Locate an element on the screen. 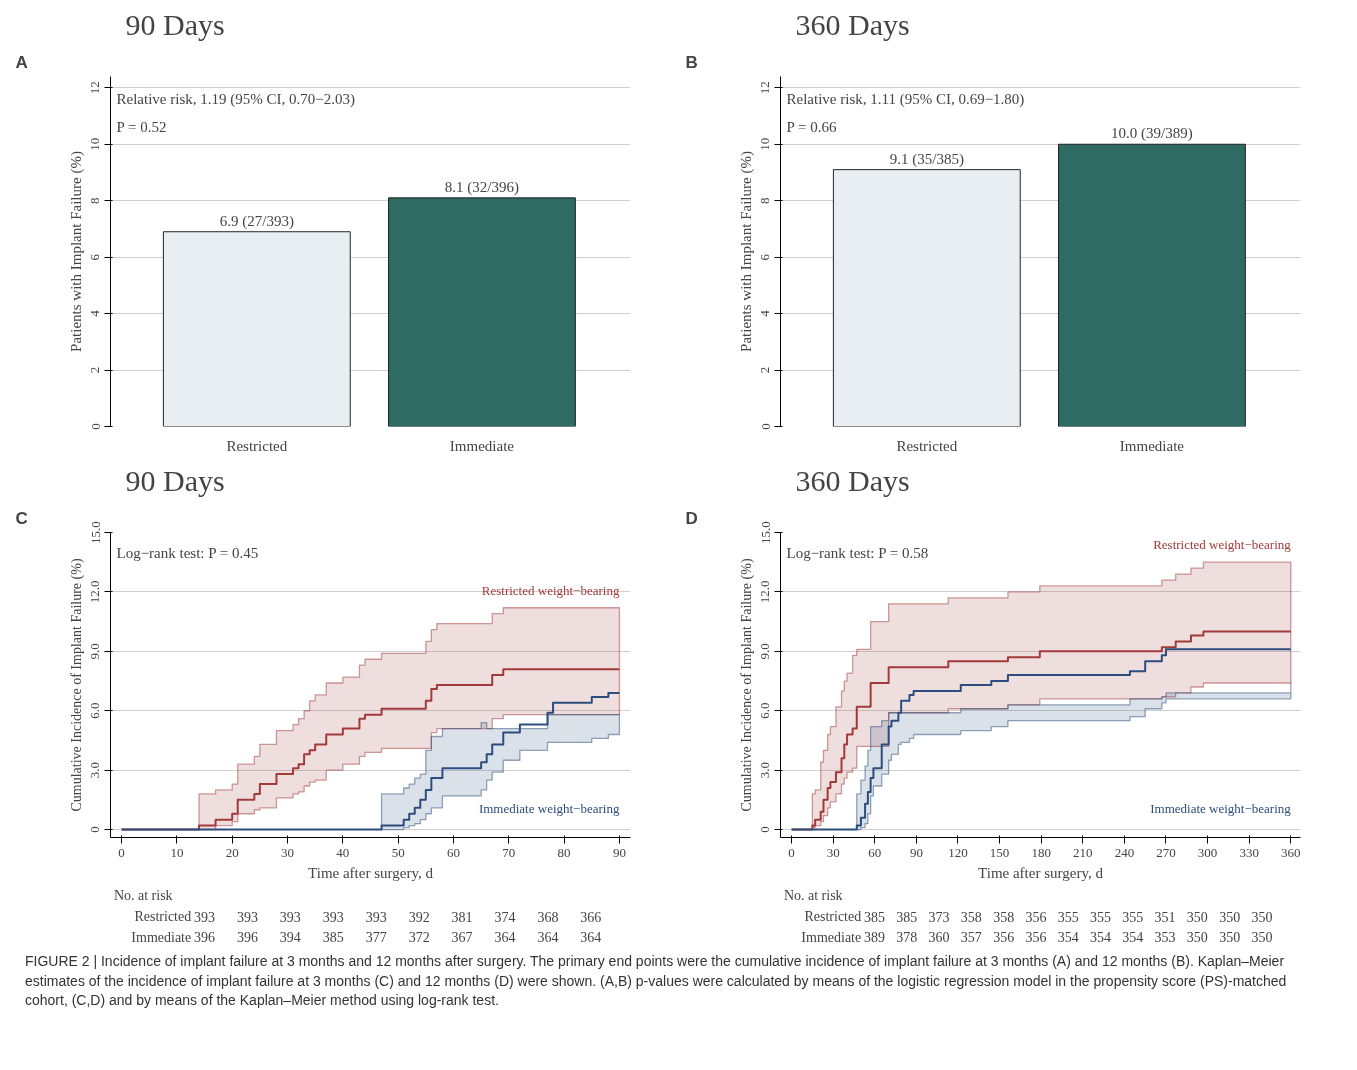  x-tick-label: 70 is located at coordinates (509, 852).